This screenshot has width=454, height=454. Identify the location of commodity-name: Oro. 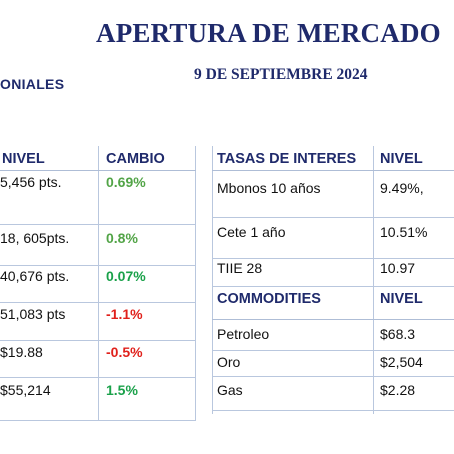
(229, 362).